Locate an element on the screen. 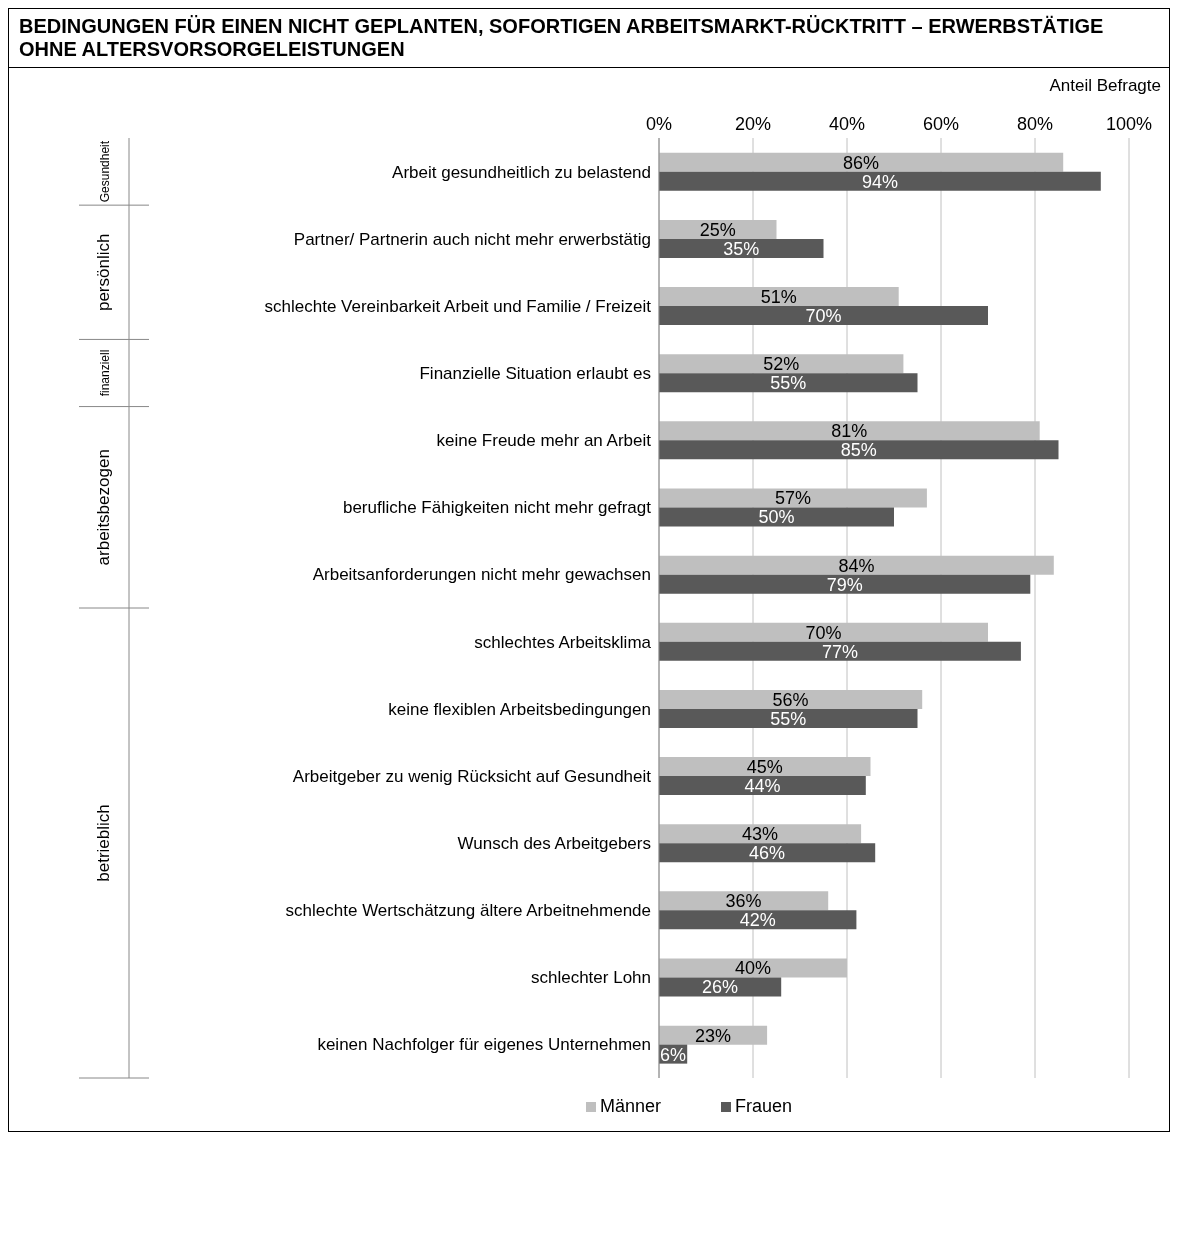  y-tick-label: Arbeitgeber zu wenig Rücksicht auf Gesundheit is located at coordinates (472, 776).